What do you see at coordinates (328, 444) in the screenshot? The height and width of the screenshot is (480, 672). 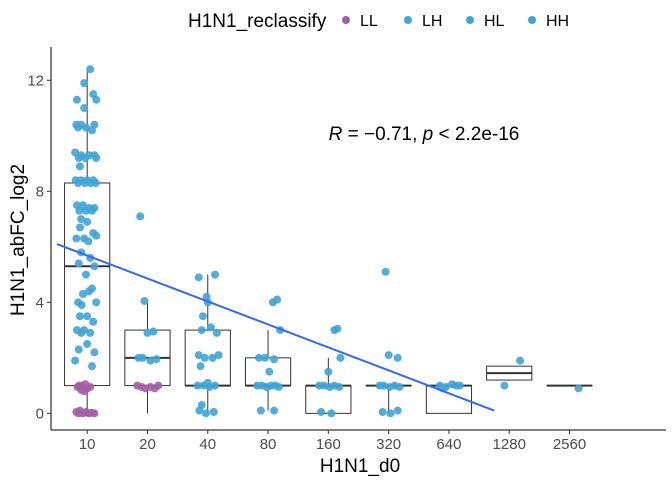 I see `x-tick-label: 160` at bounding box center [328, 444].